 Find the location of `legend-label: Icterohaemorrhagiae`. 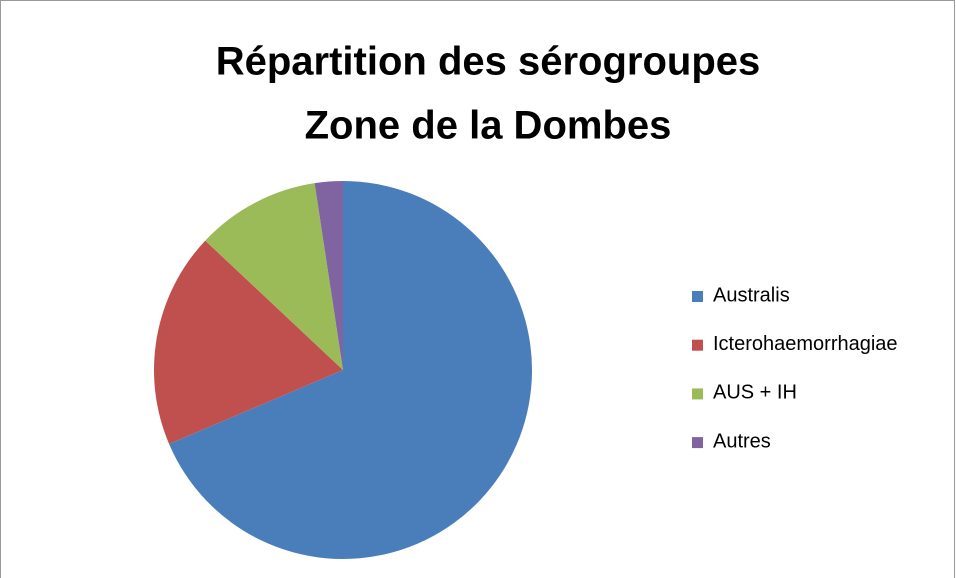

legend-label: Icterohaemorrhagiae is located at coordinates (805, 344).